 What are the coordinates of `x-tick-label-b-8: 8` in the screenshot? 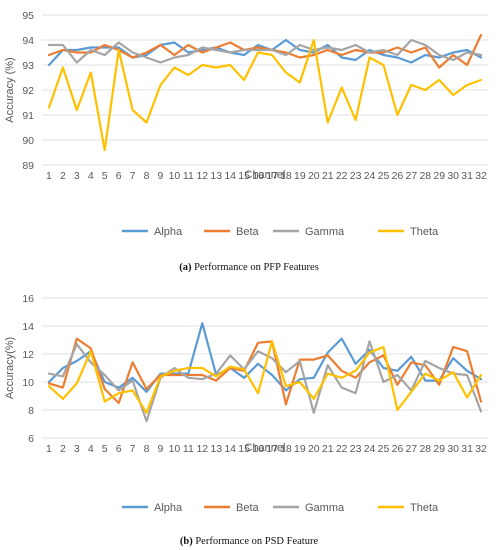 It's located at (147, 449).